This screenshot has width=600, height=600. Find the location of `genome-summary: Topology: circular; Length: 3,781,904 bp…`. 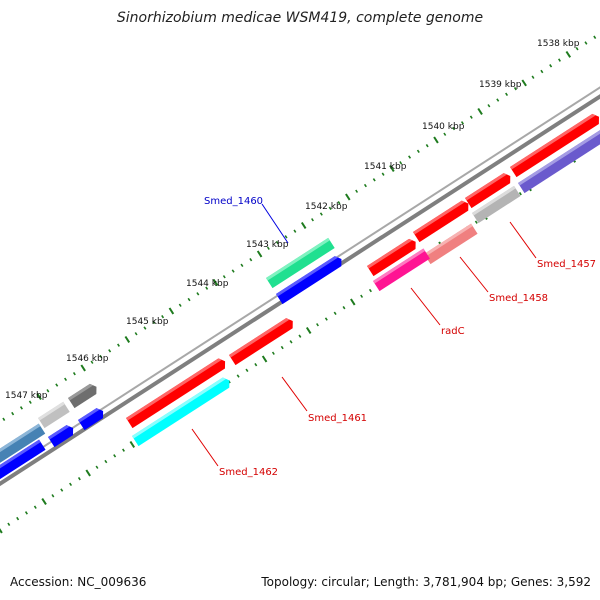

genome-summary: Topology: circular; Length: 3,781,904 bp… is located at coordinates (426, 582).